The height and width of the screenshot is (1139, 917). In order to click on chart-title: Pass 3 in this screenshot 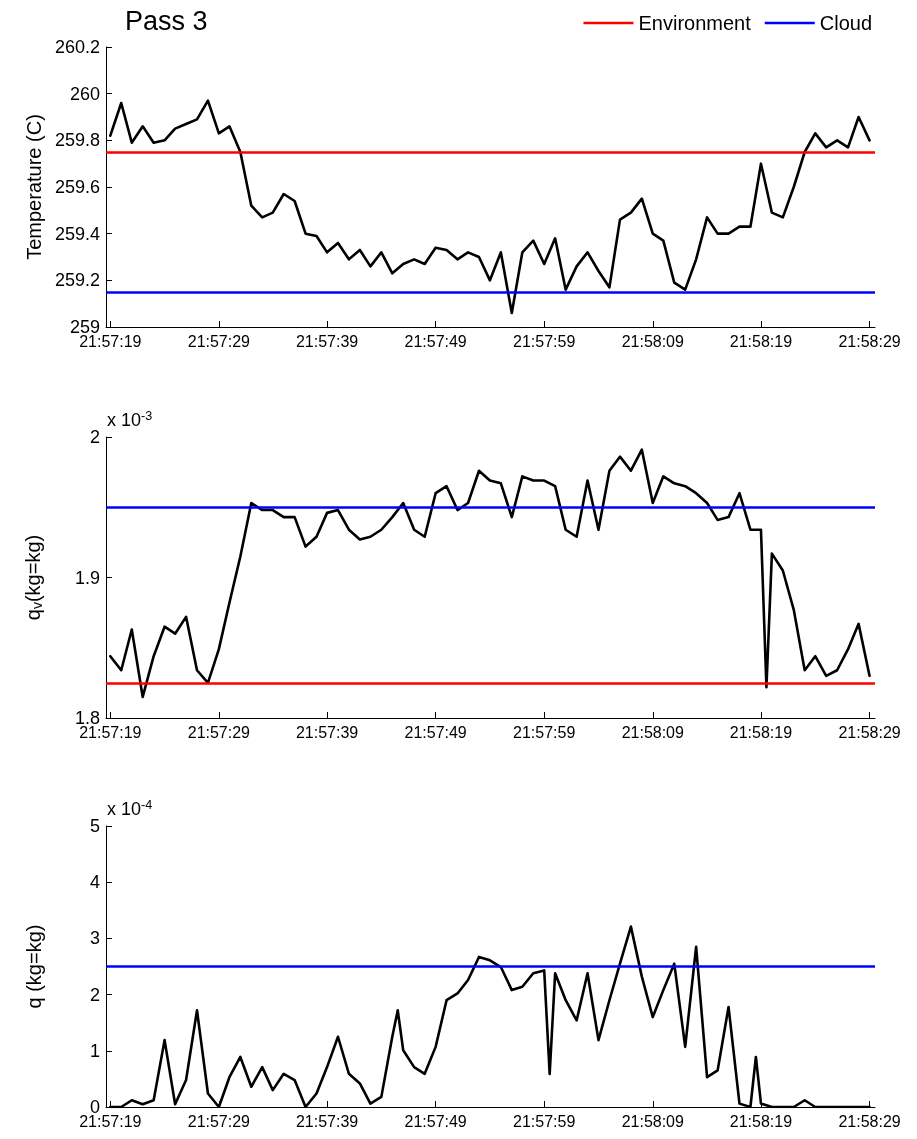, I will do `click(166, 20)`.